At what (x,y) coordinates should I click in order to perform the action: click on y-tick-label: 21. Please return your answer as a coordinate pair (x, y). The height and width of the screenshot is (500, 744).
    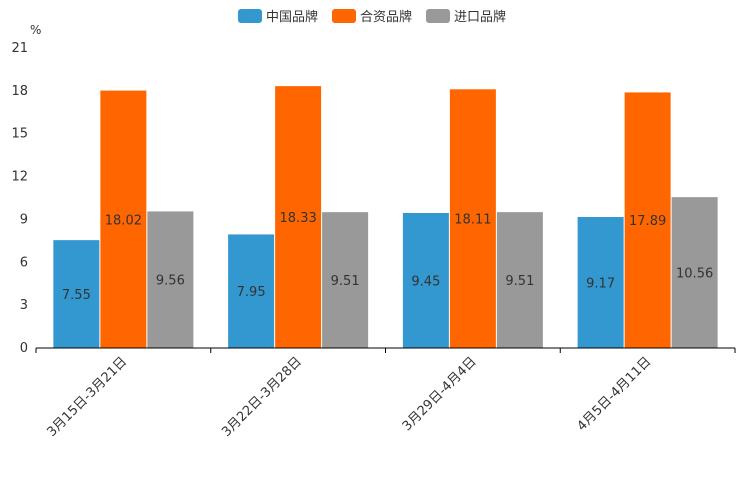
    Looking at the image, I should click on (19, 48).